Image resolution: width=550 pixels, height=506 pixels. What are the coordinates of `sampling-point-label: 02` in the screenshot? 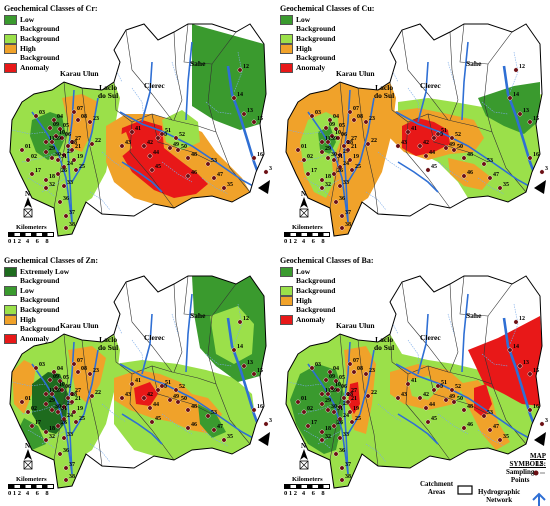 It's located at (310, 157).